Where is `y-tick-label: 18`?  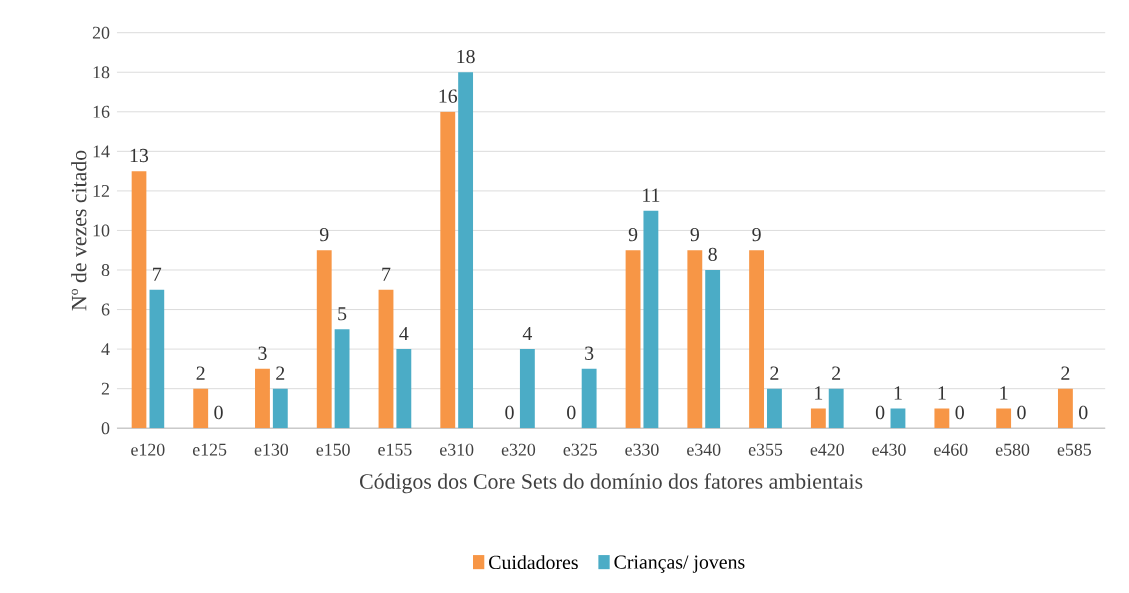 y-tick-label: 18 is located at coordinates (101, 72).